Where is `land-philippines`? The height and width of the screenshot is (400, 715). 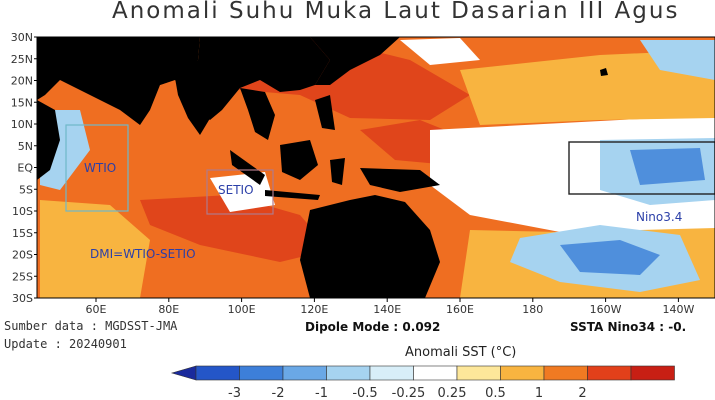
land-philippines is located at coordinates (325, 112).